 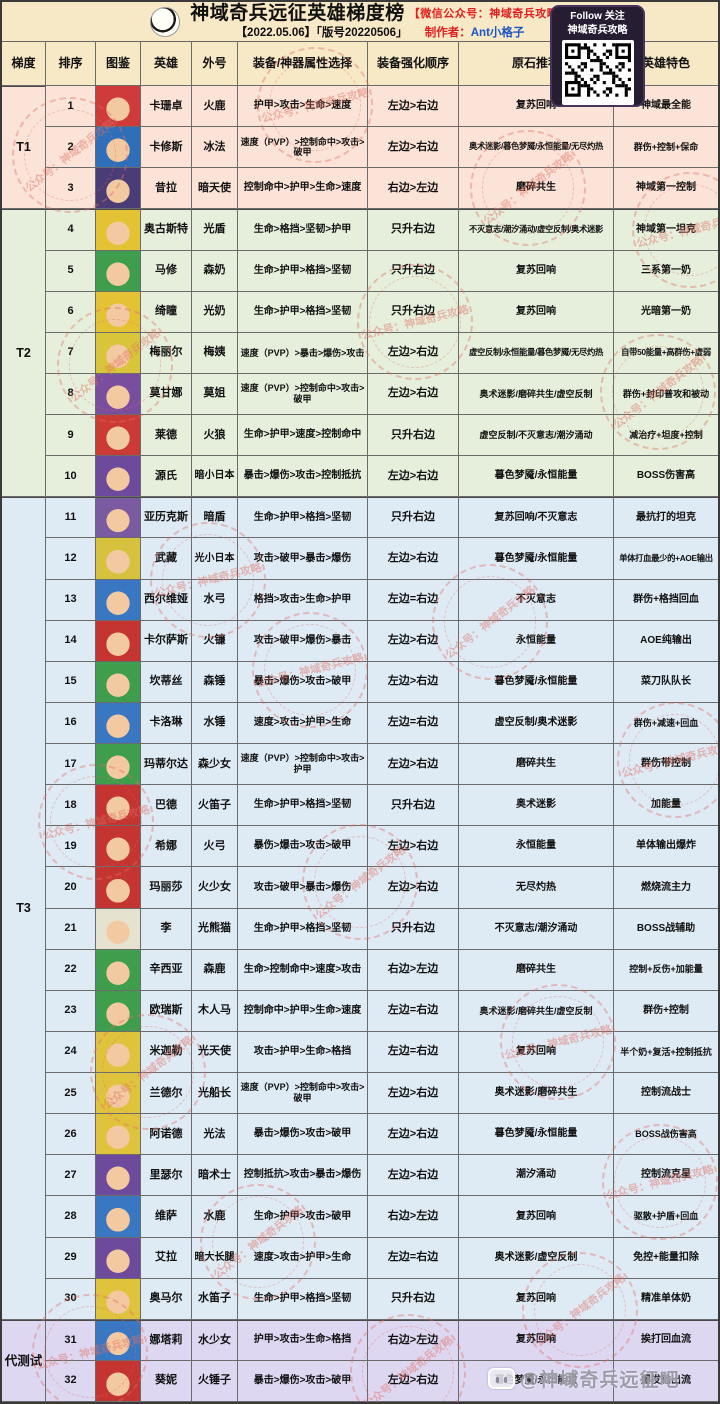 What do you see at coordinates (666, 518) in the screenshot?
I see `hero-feature: 最抗打的坦克` at bounding box center [666, 518].